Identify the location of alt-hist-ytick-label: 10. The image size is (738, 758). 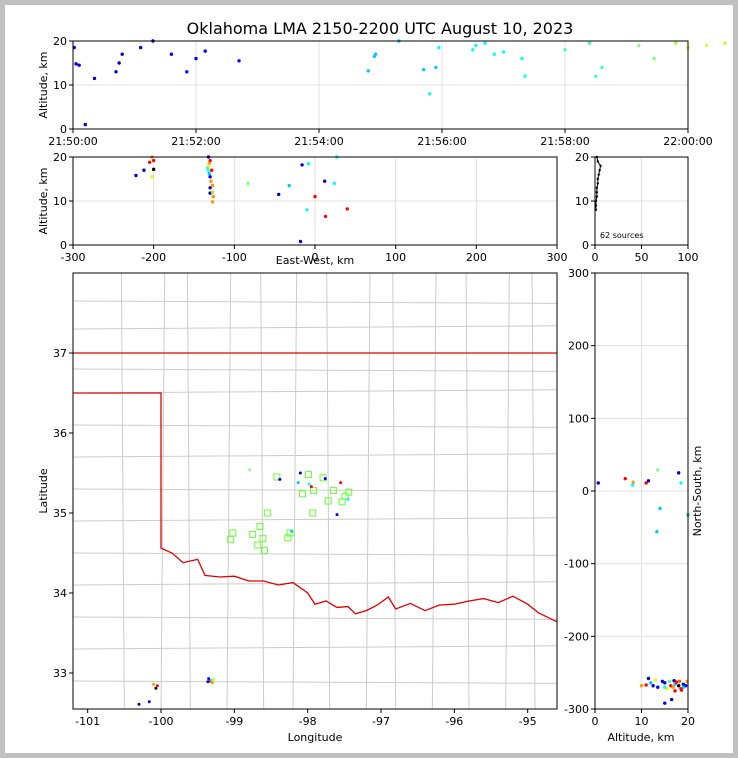
(582, 201).